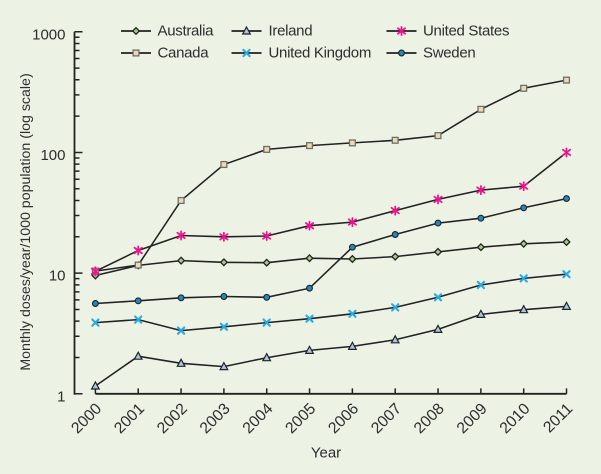  I want to click on svg-text: United Kingdom, so click(320, 53).